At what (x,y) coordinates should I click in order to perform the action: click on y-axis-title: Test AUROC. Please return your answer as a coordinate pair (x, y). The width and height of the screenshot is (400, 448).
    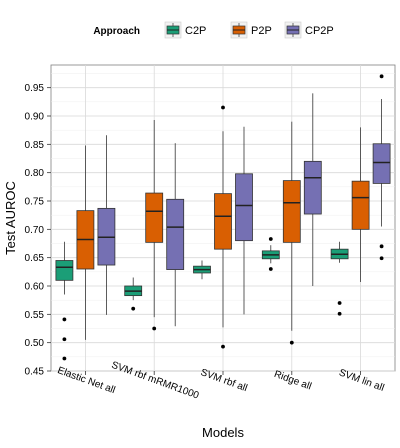
    Looking at the image, I should click on (10, 218).